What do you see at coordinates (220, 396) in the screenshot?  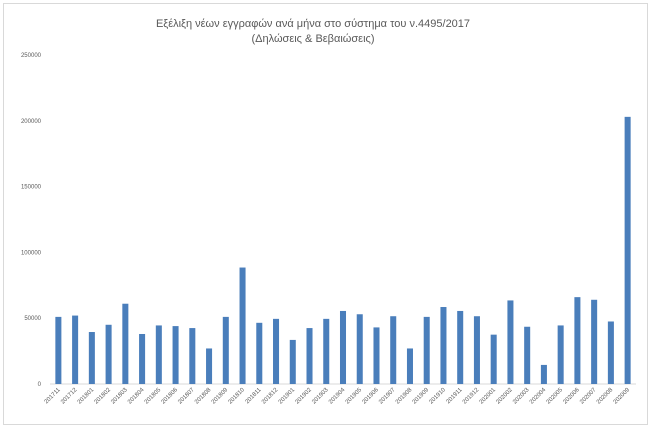 I see `x-tick-label: 201809` at bounding box center [220, 396].